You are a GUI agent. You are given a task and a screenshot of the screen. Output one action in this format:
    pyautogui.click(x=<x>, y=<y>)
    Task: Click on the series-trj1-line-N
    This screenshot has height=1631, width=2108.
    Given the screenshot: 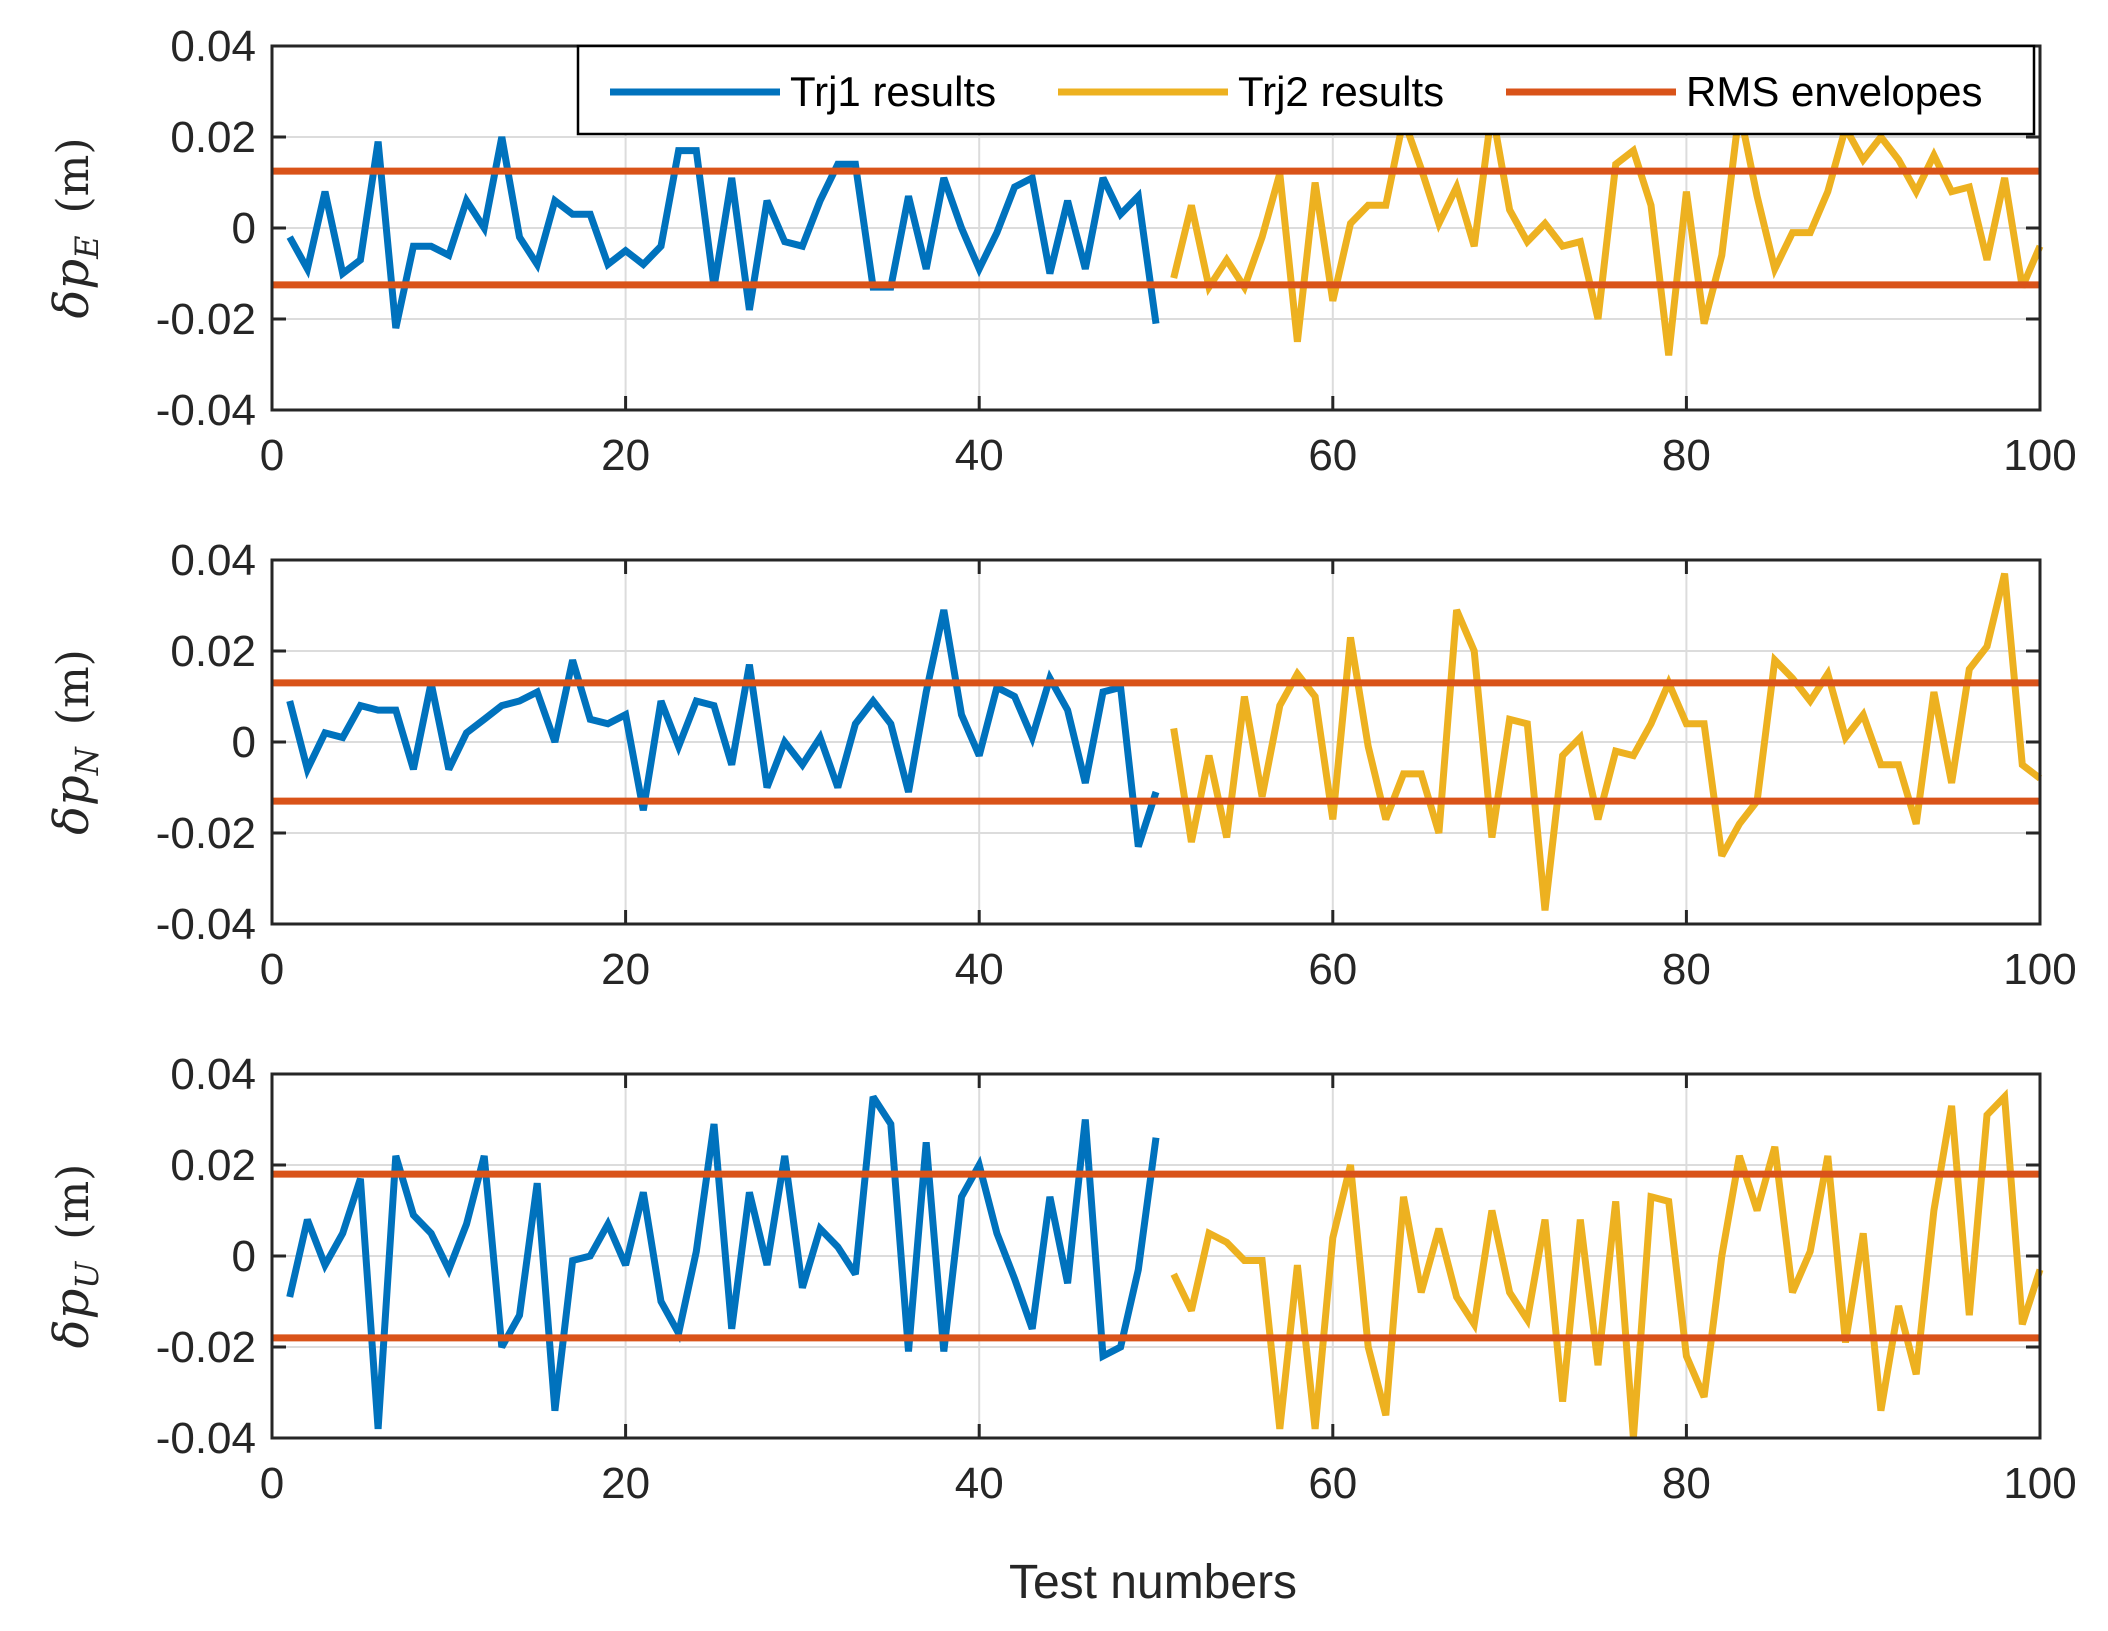 What is the action you would take?
    pyautogui.click(x=723, y=728)
    